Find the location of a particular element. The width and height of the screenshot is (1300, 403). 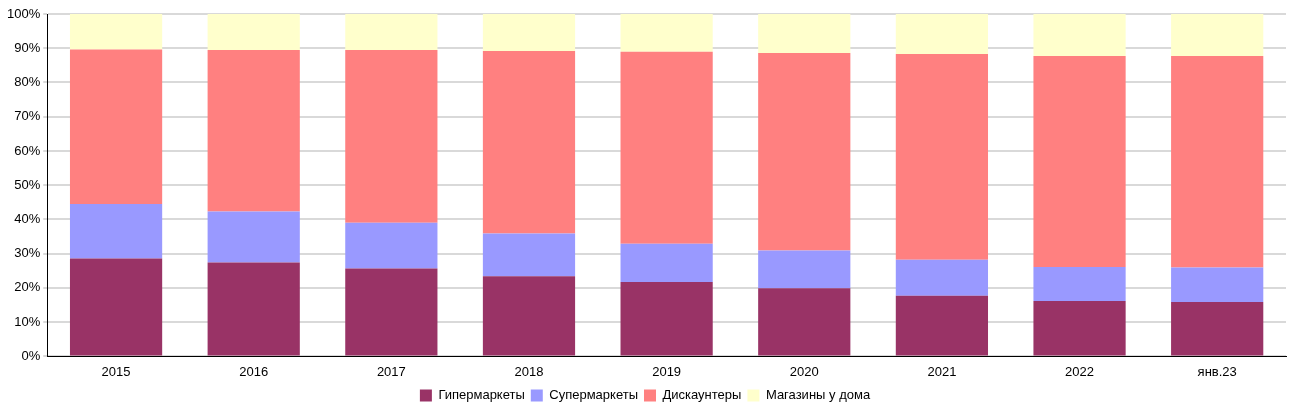

y-tick-label: 0% is located at coordinates (31, 355).